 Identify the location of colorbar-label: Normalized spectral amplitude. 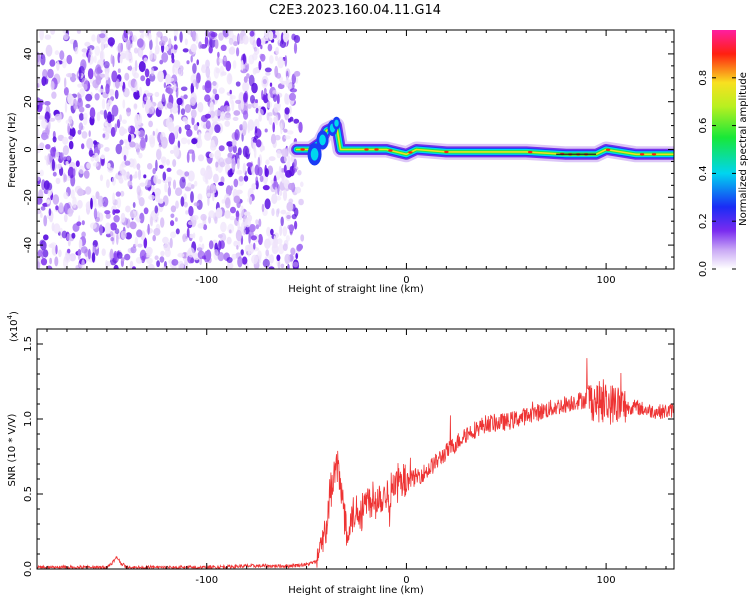
(743, 149).